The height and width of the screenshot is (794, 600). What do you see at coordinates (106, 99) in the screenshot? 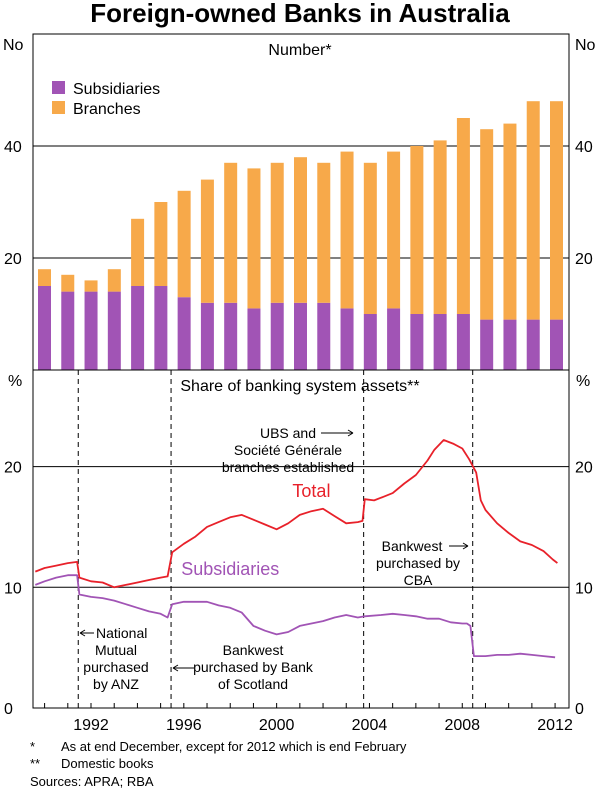
I see `legend: Subsidiaries Branches` at bounding box center [106, 99].